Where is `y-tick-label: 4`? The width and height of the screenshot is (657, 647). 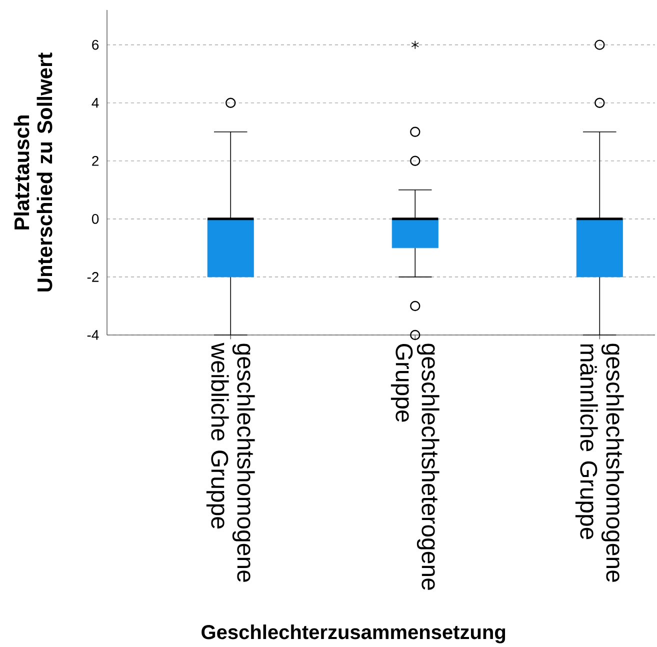 y-tick-label: 4 is located at coordinates (95, 103).